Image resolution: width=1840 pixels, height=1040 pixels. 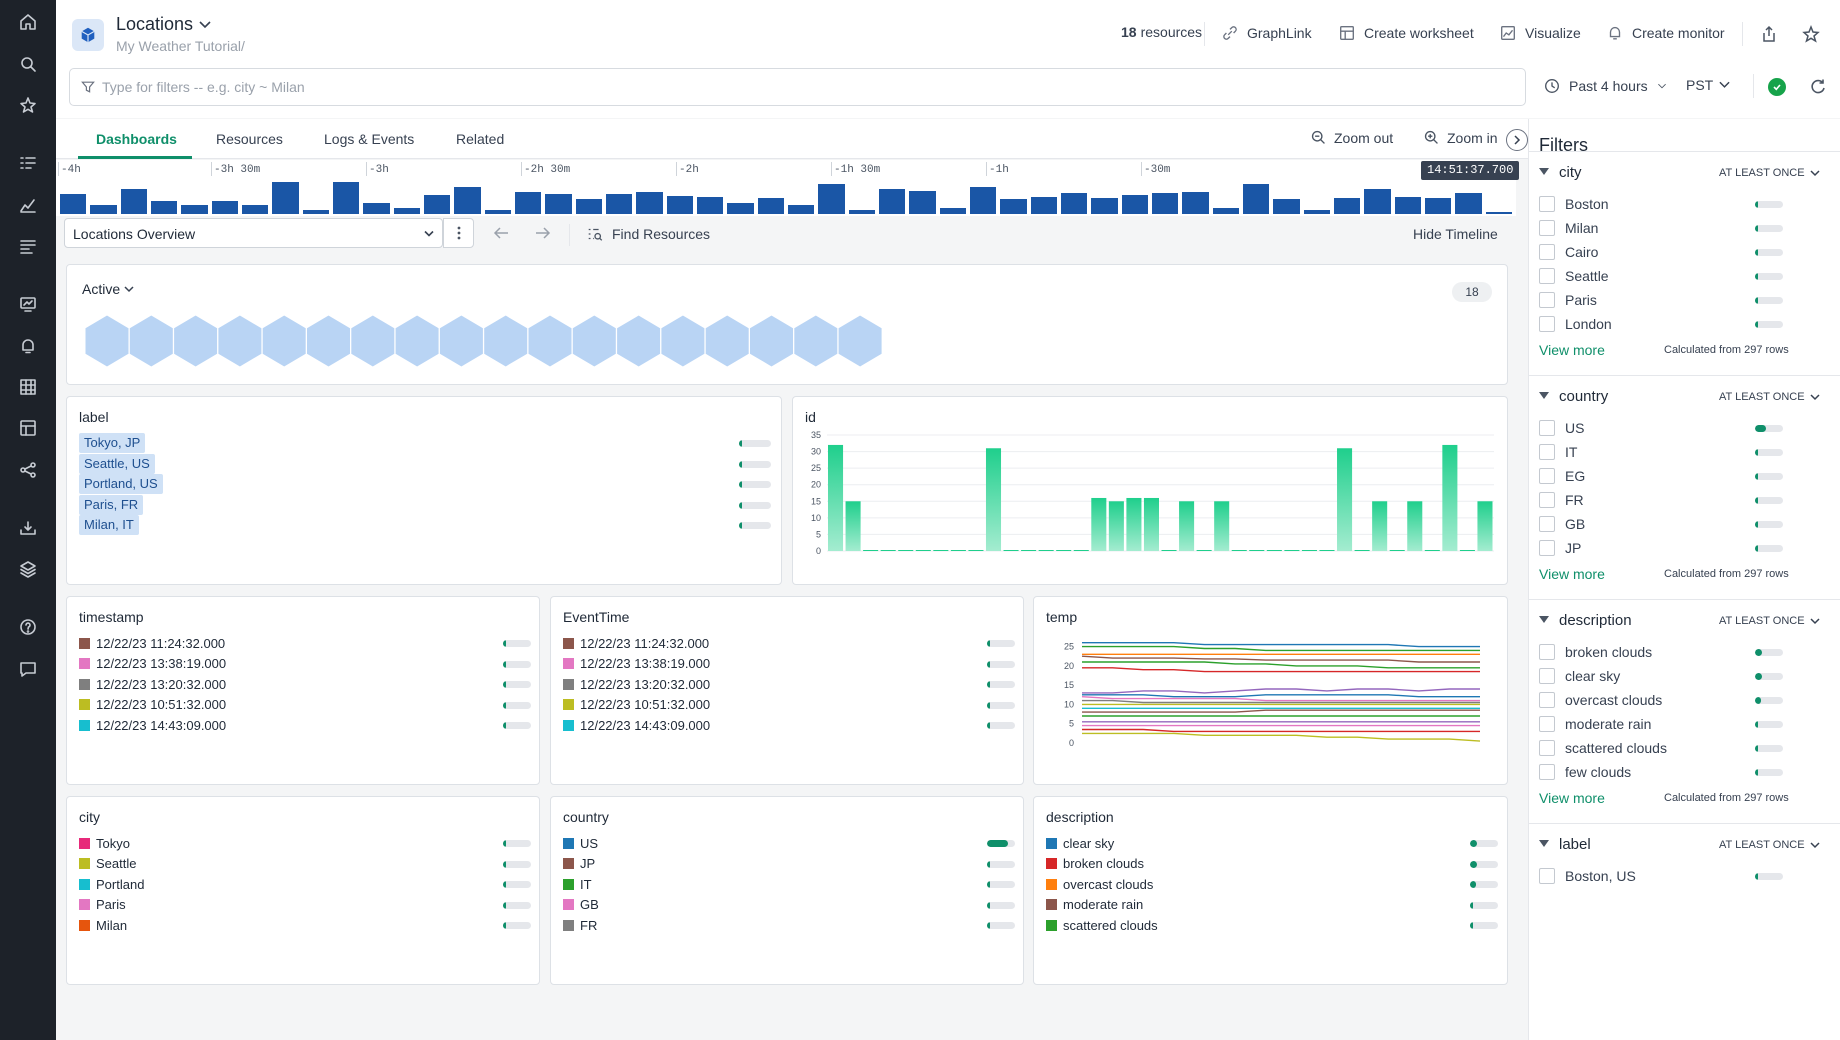 What do you see at coordinates (108, 289) in the screenshot?
I see `active-dropdown: Active` at bounding box center [108, 289].